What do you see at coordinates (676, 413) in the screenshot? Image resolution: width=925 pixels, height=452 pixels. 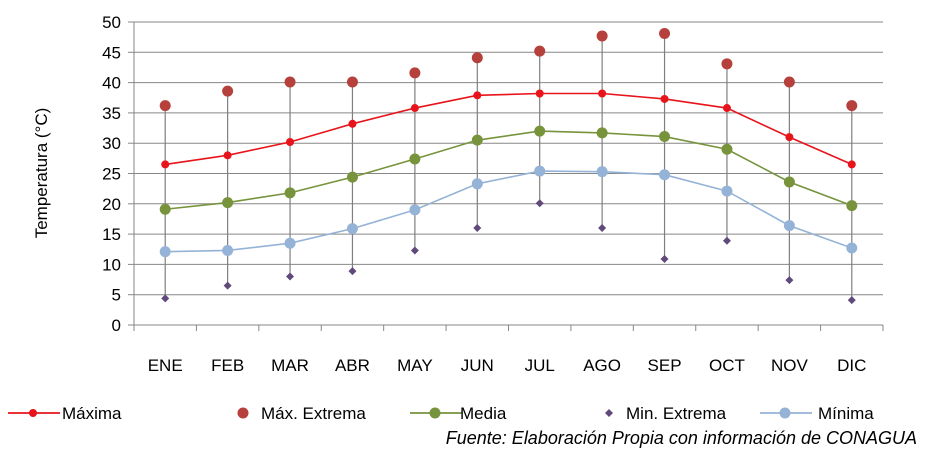 I see `legend-label: Min. Extrema` at bounding box center [676, 413].